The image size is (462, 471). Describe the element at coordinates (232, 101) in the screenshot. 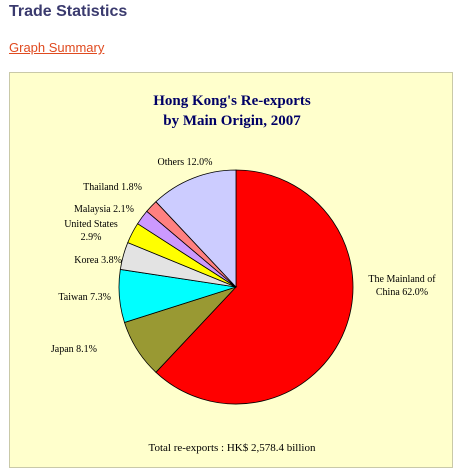

I see `chart-title-line-1: Hong Kong's Re-exports` at that location.